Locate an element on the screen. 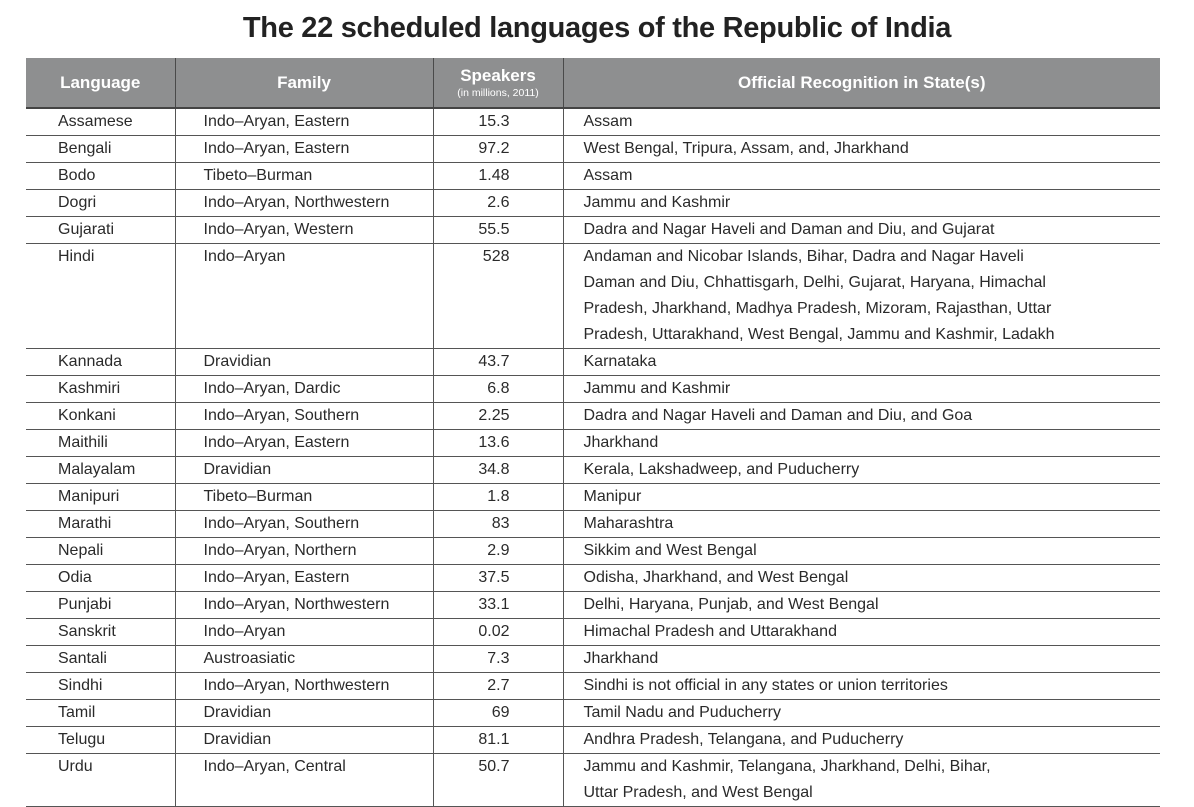  cell-family: Indo–Aryan, Central is located at coordinates (303, 780).